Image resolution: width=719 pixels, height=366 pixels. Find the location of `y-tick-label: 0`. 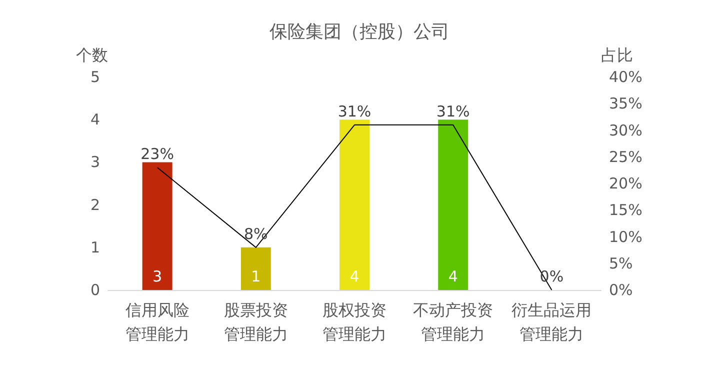

y-tick-label: 0 is located at coordinates (95, 290).